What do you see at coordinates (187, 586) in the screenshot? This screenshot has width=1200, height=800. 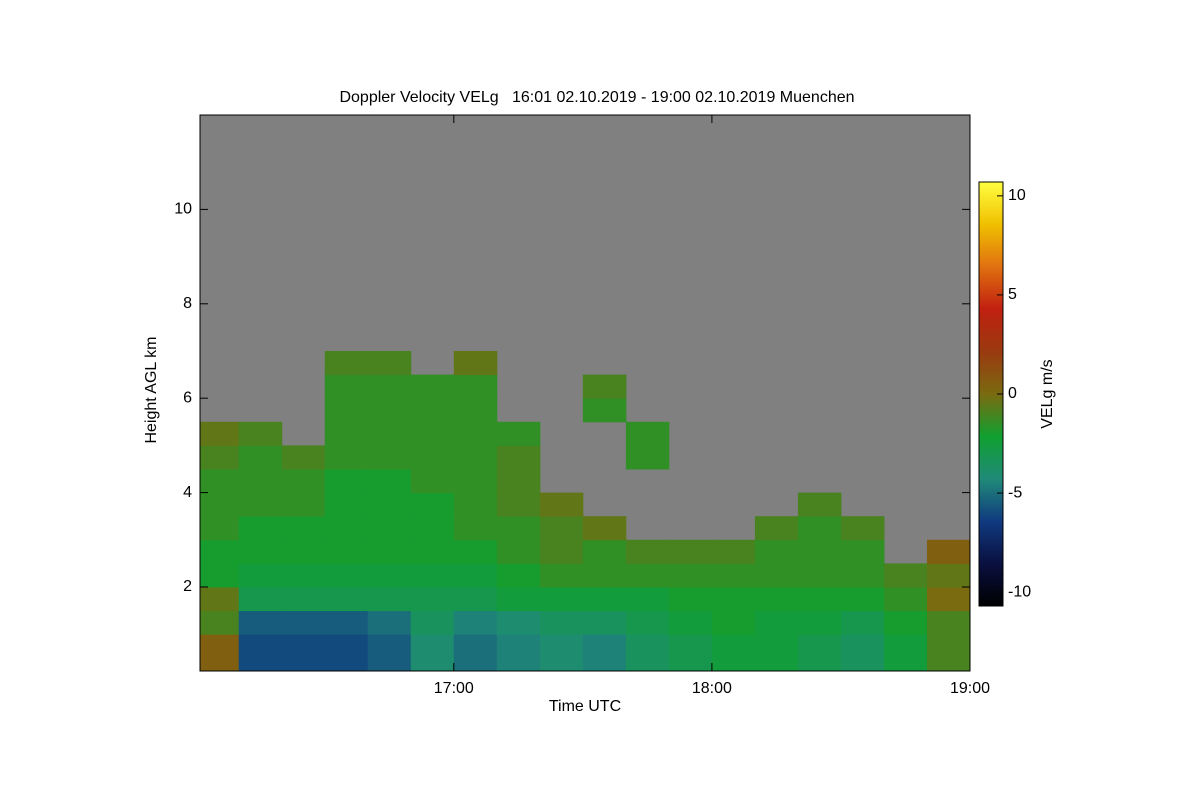 I see `y-tick-label: 2` at bounding box center [187, 586].